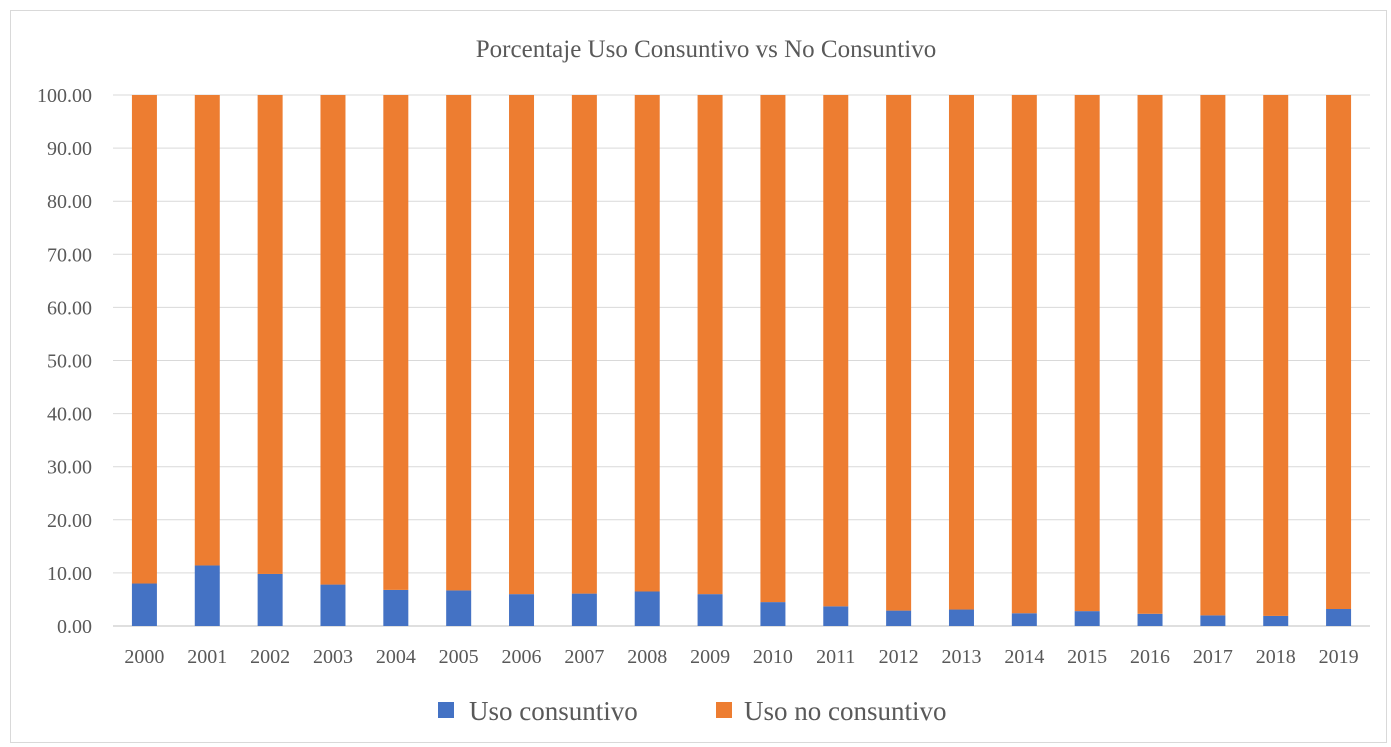 The image size is (1391, 747). I want to click on x-tick-label: 2012, so click(899, 657).